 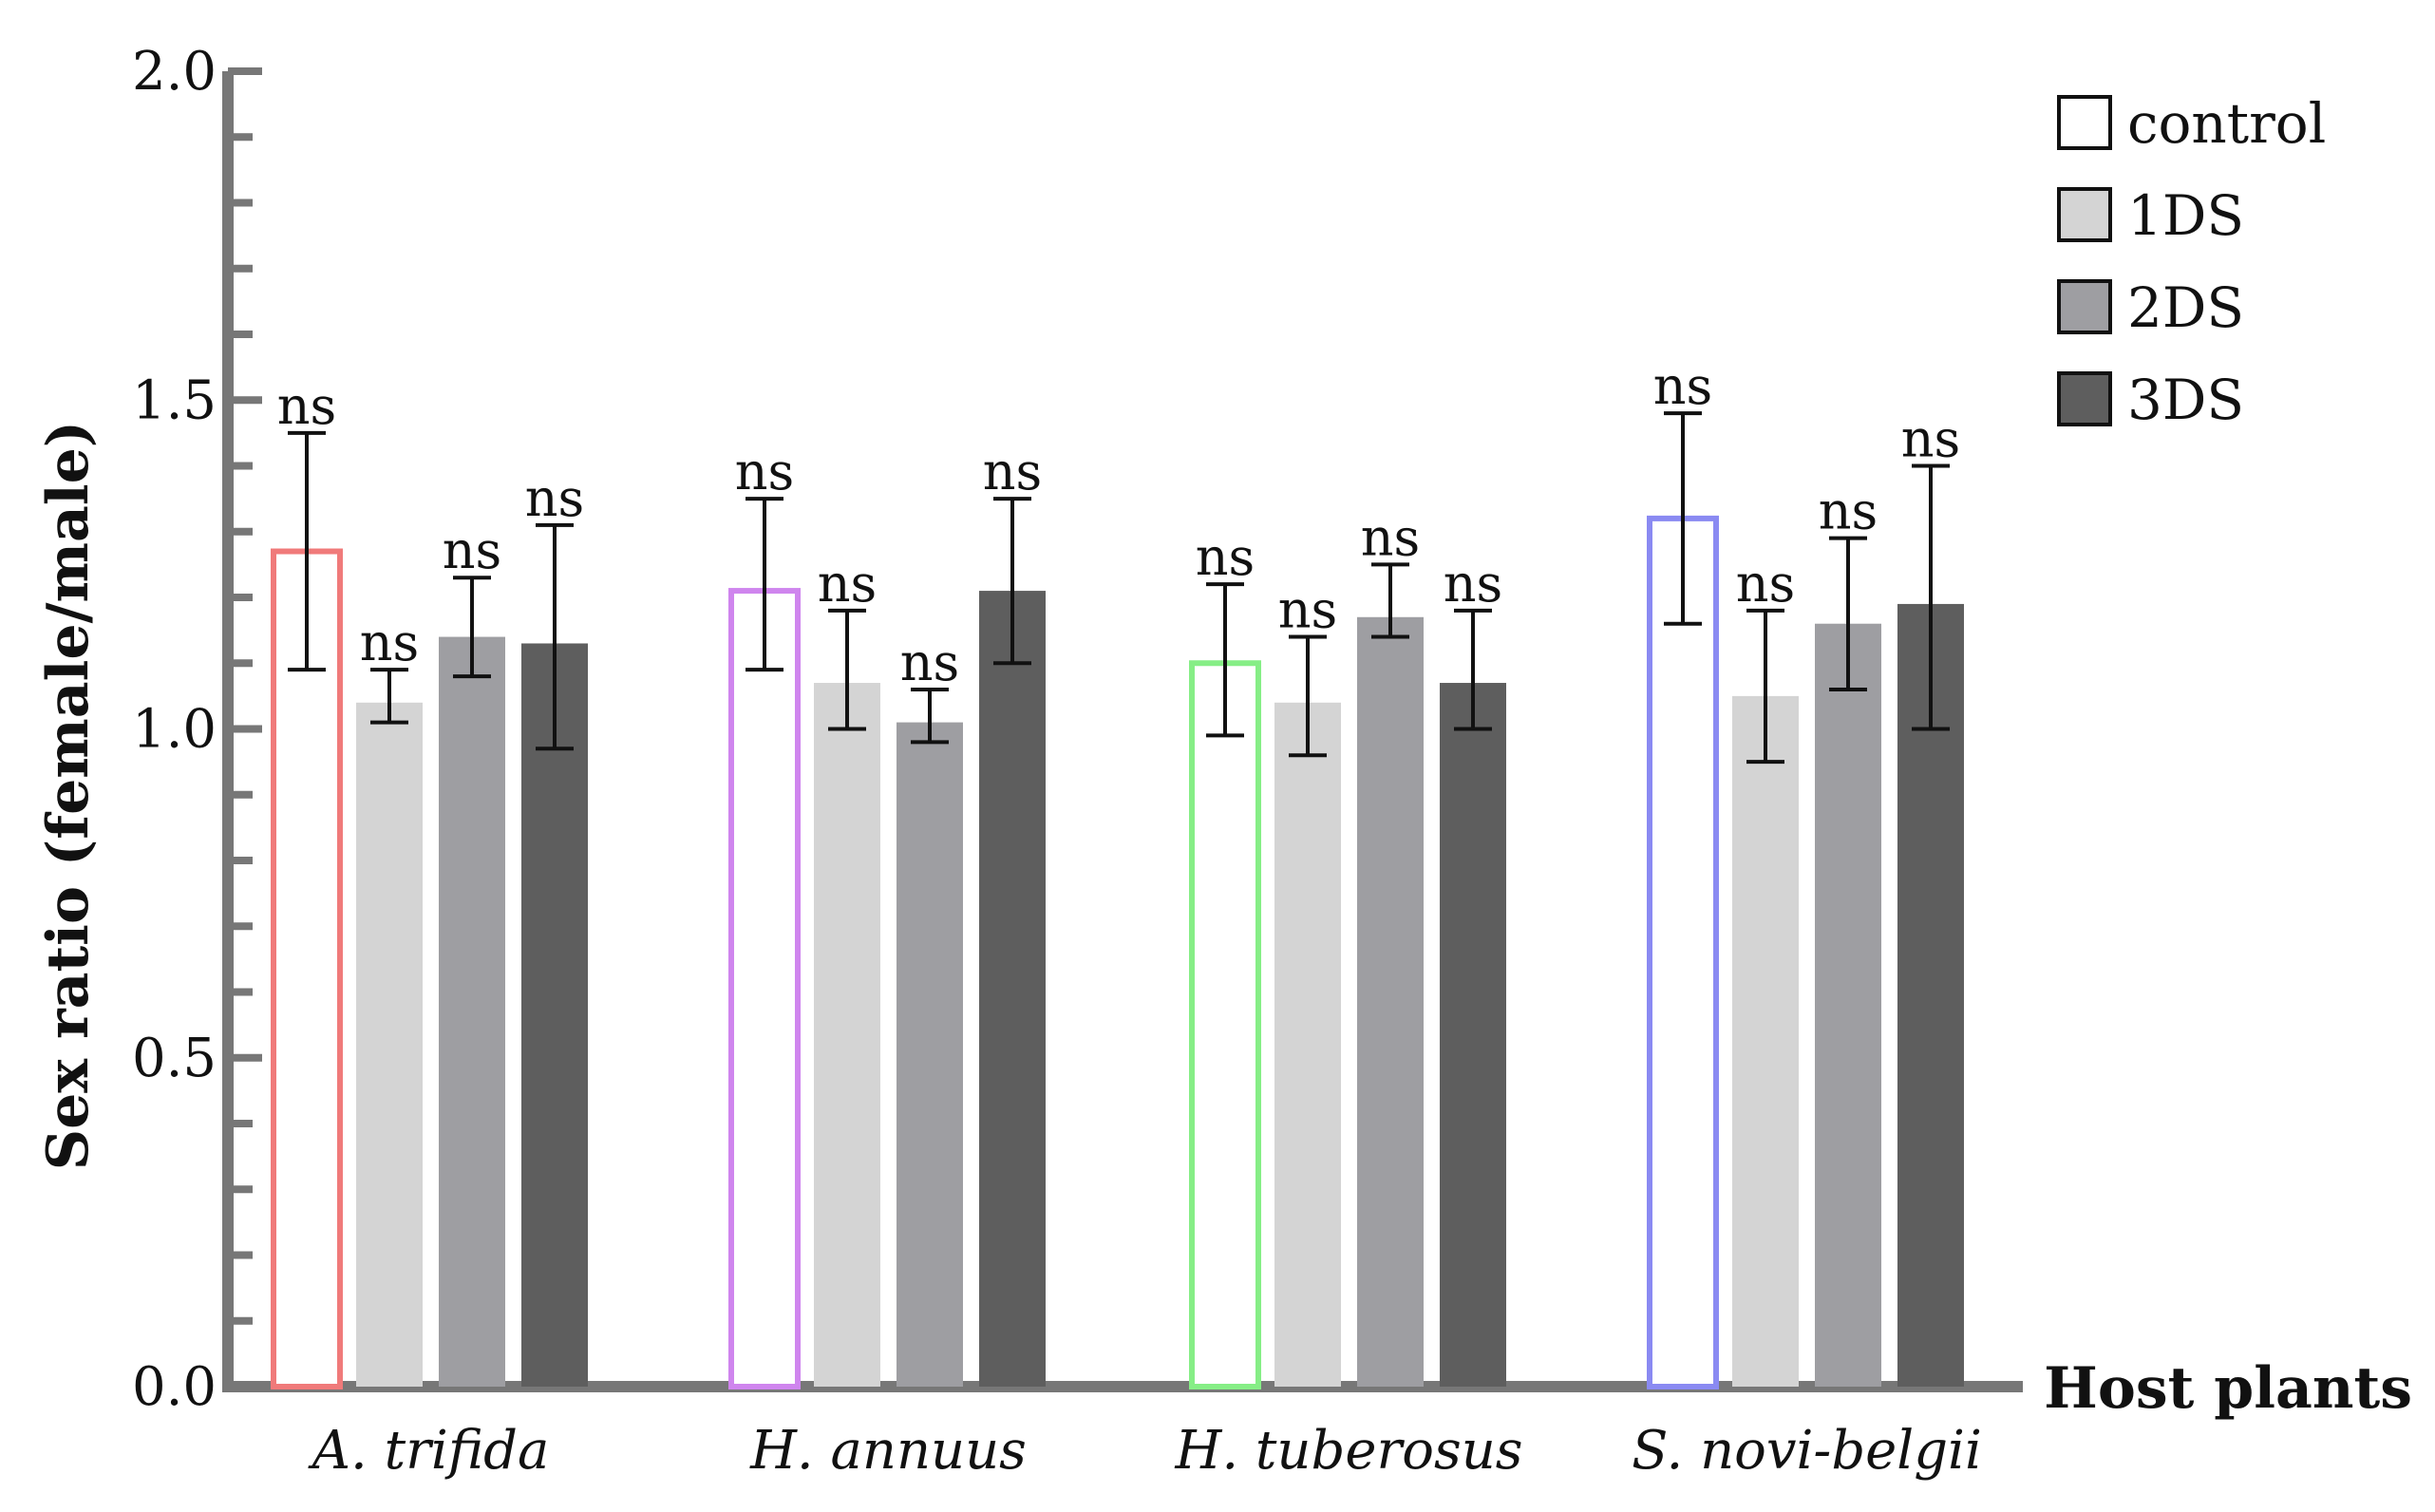 I want to click on category-label: H. annuus, so click(x=888, y=1451).